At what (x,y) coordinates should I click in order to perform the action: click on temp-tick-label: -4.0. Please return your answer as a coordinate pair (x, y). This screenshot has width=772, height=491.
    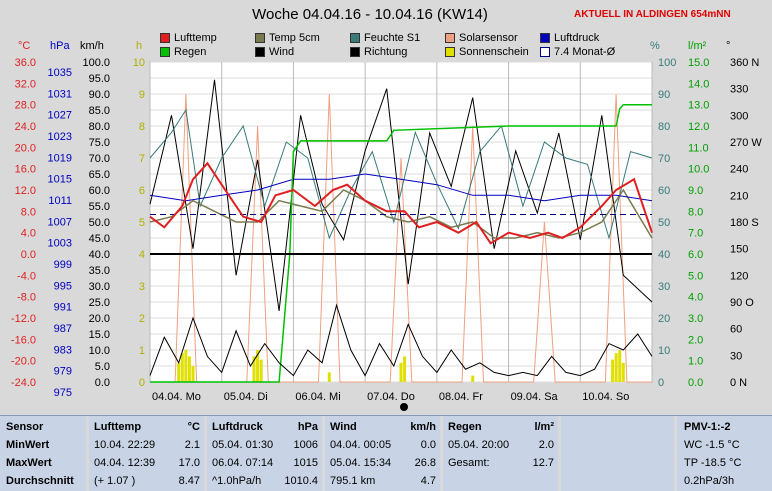
    Looking at the image, I should click on (26, 276).